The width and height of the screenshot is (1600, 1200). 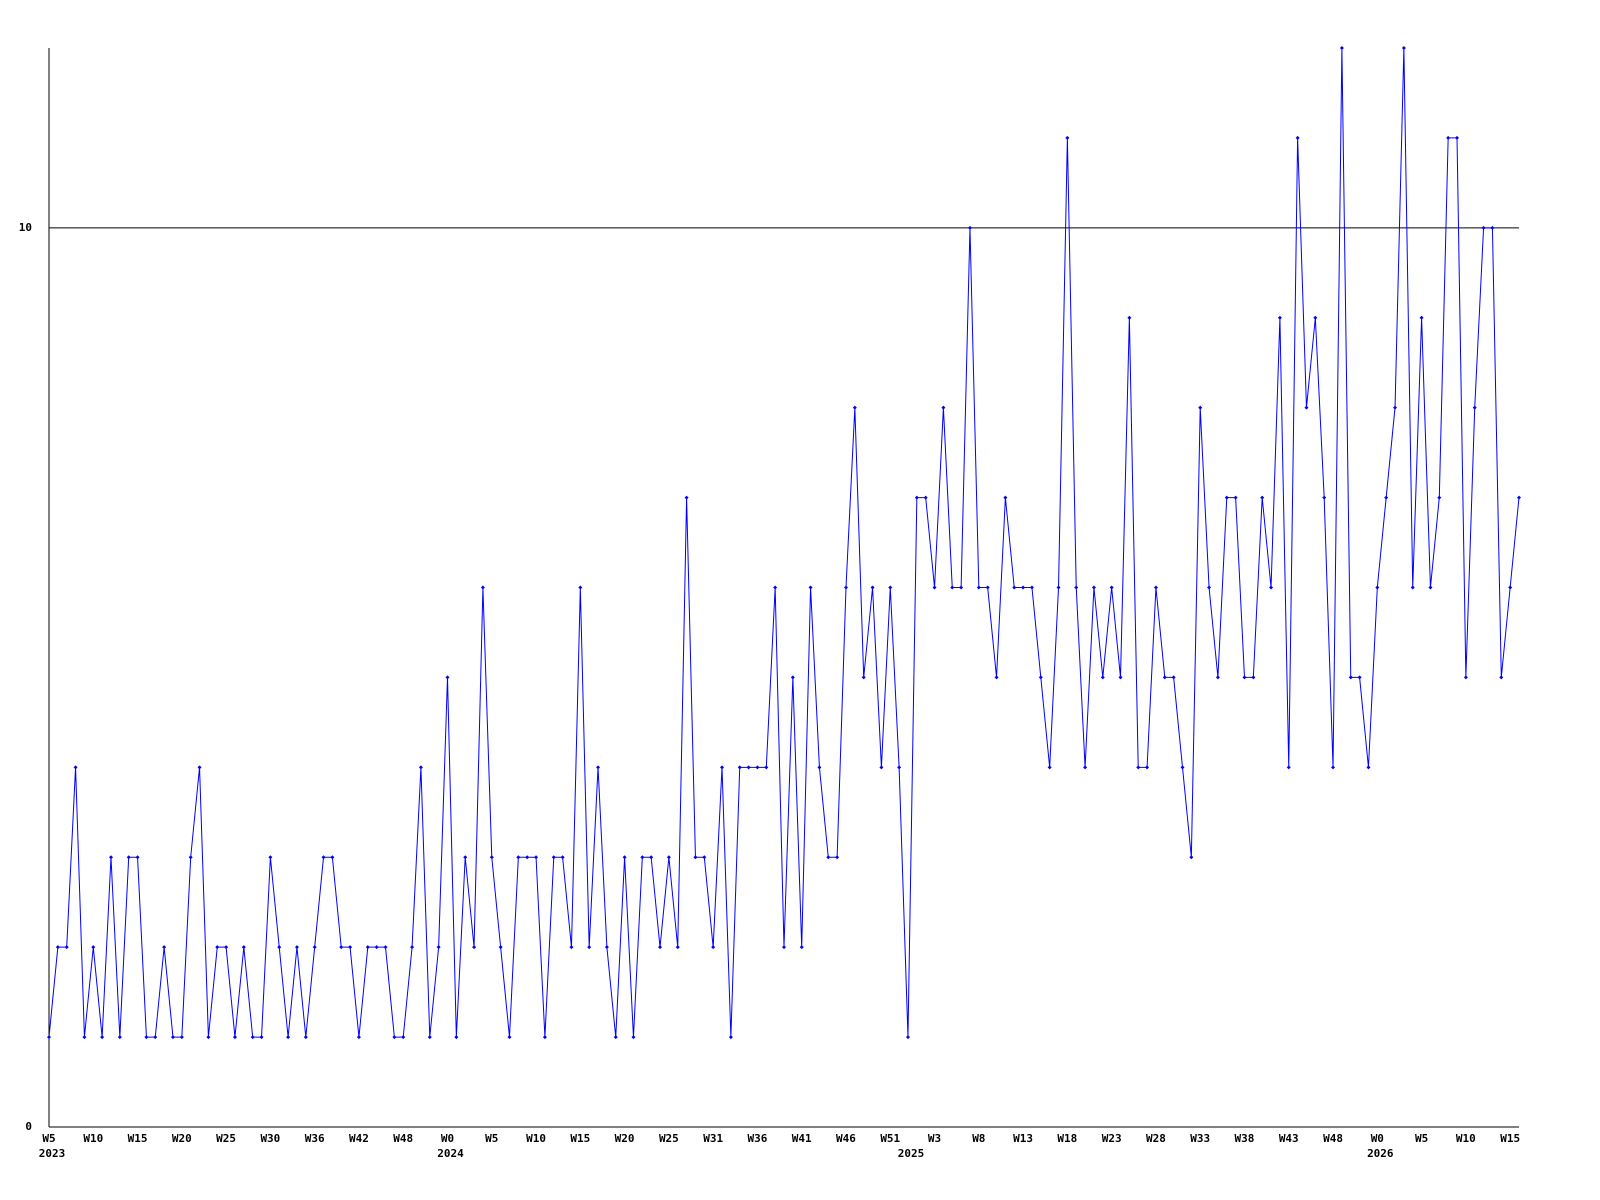 I want to click on x-tick-label: W3, so click(x=934, y=1138).